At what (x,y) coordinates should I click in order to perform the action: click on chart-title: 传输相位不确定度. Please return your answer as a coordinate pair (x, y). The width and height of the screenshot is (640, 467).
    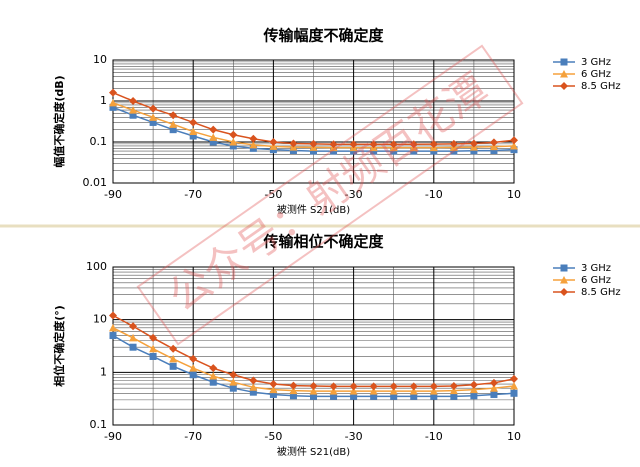
    Looking at the image, I should click on (323, 242).